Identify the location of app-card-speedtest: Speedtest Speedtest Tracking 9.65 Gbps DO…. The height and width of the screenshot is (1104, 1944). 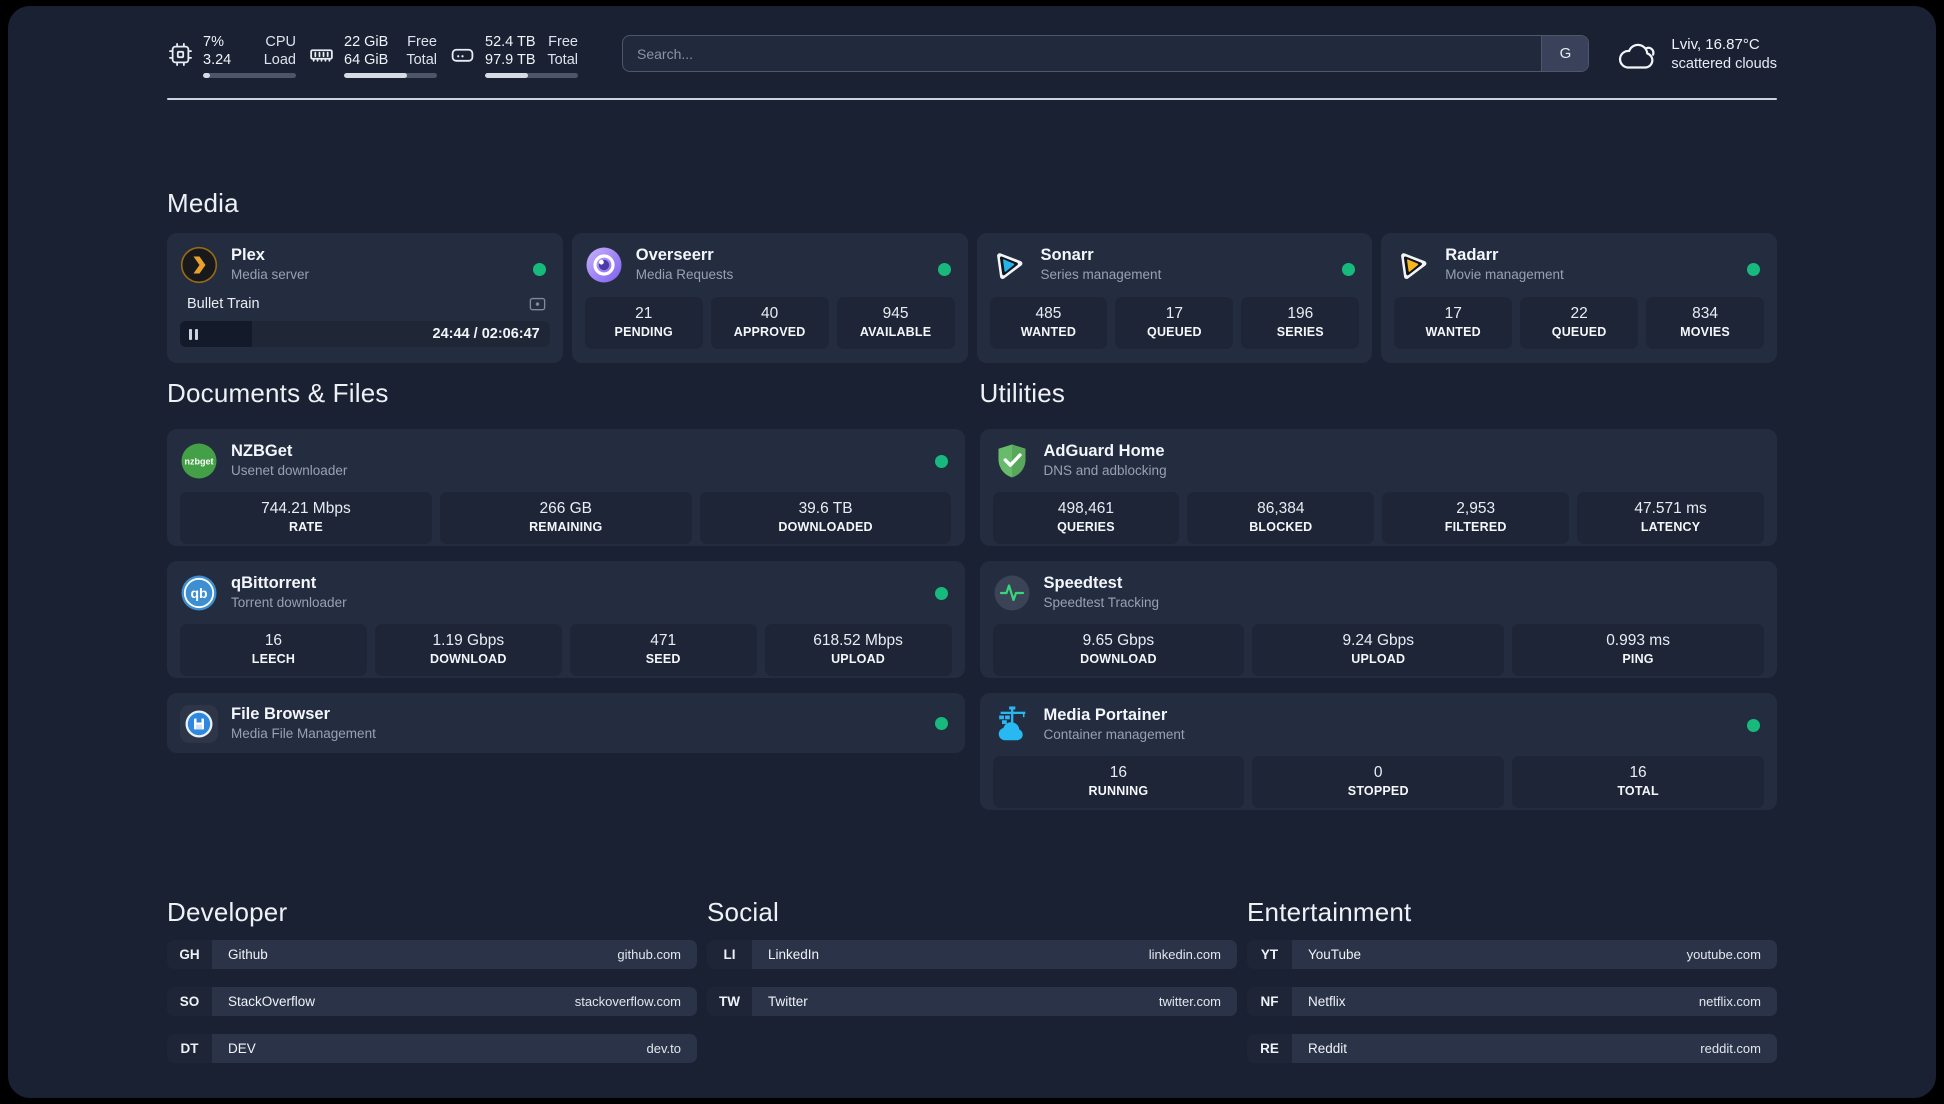
(1378, 619).